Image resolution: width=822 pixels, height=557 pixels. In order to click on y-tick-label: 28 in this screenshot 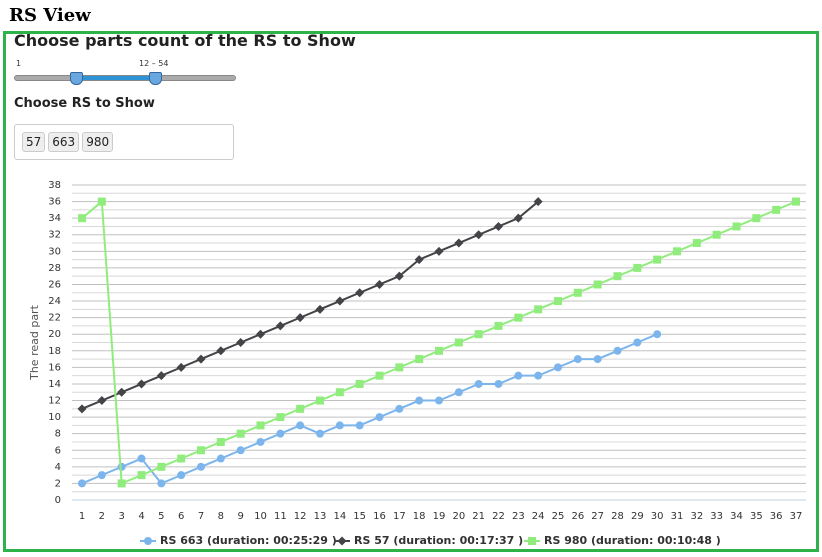, I will do `click(54, 268)`.